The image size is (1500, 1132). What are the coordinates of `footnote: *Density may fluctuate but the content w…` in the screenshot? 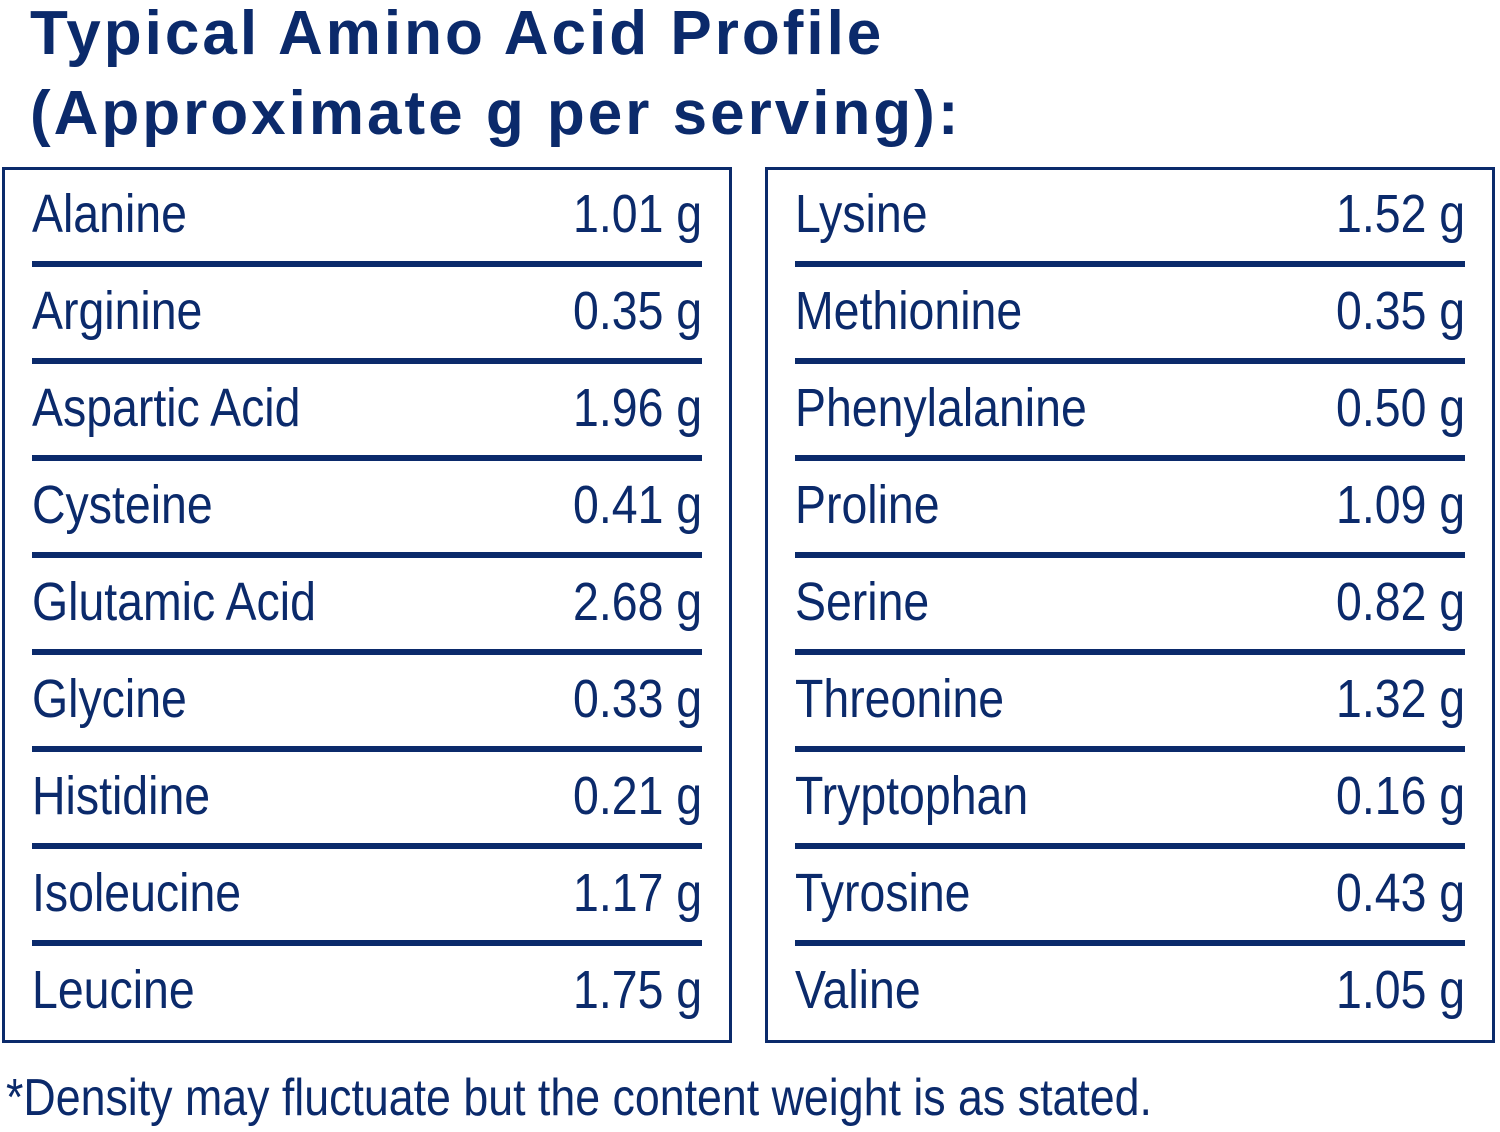 It's located at (579, 1098).